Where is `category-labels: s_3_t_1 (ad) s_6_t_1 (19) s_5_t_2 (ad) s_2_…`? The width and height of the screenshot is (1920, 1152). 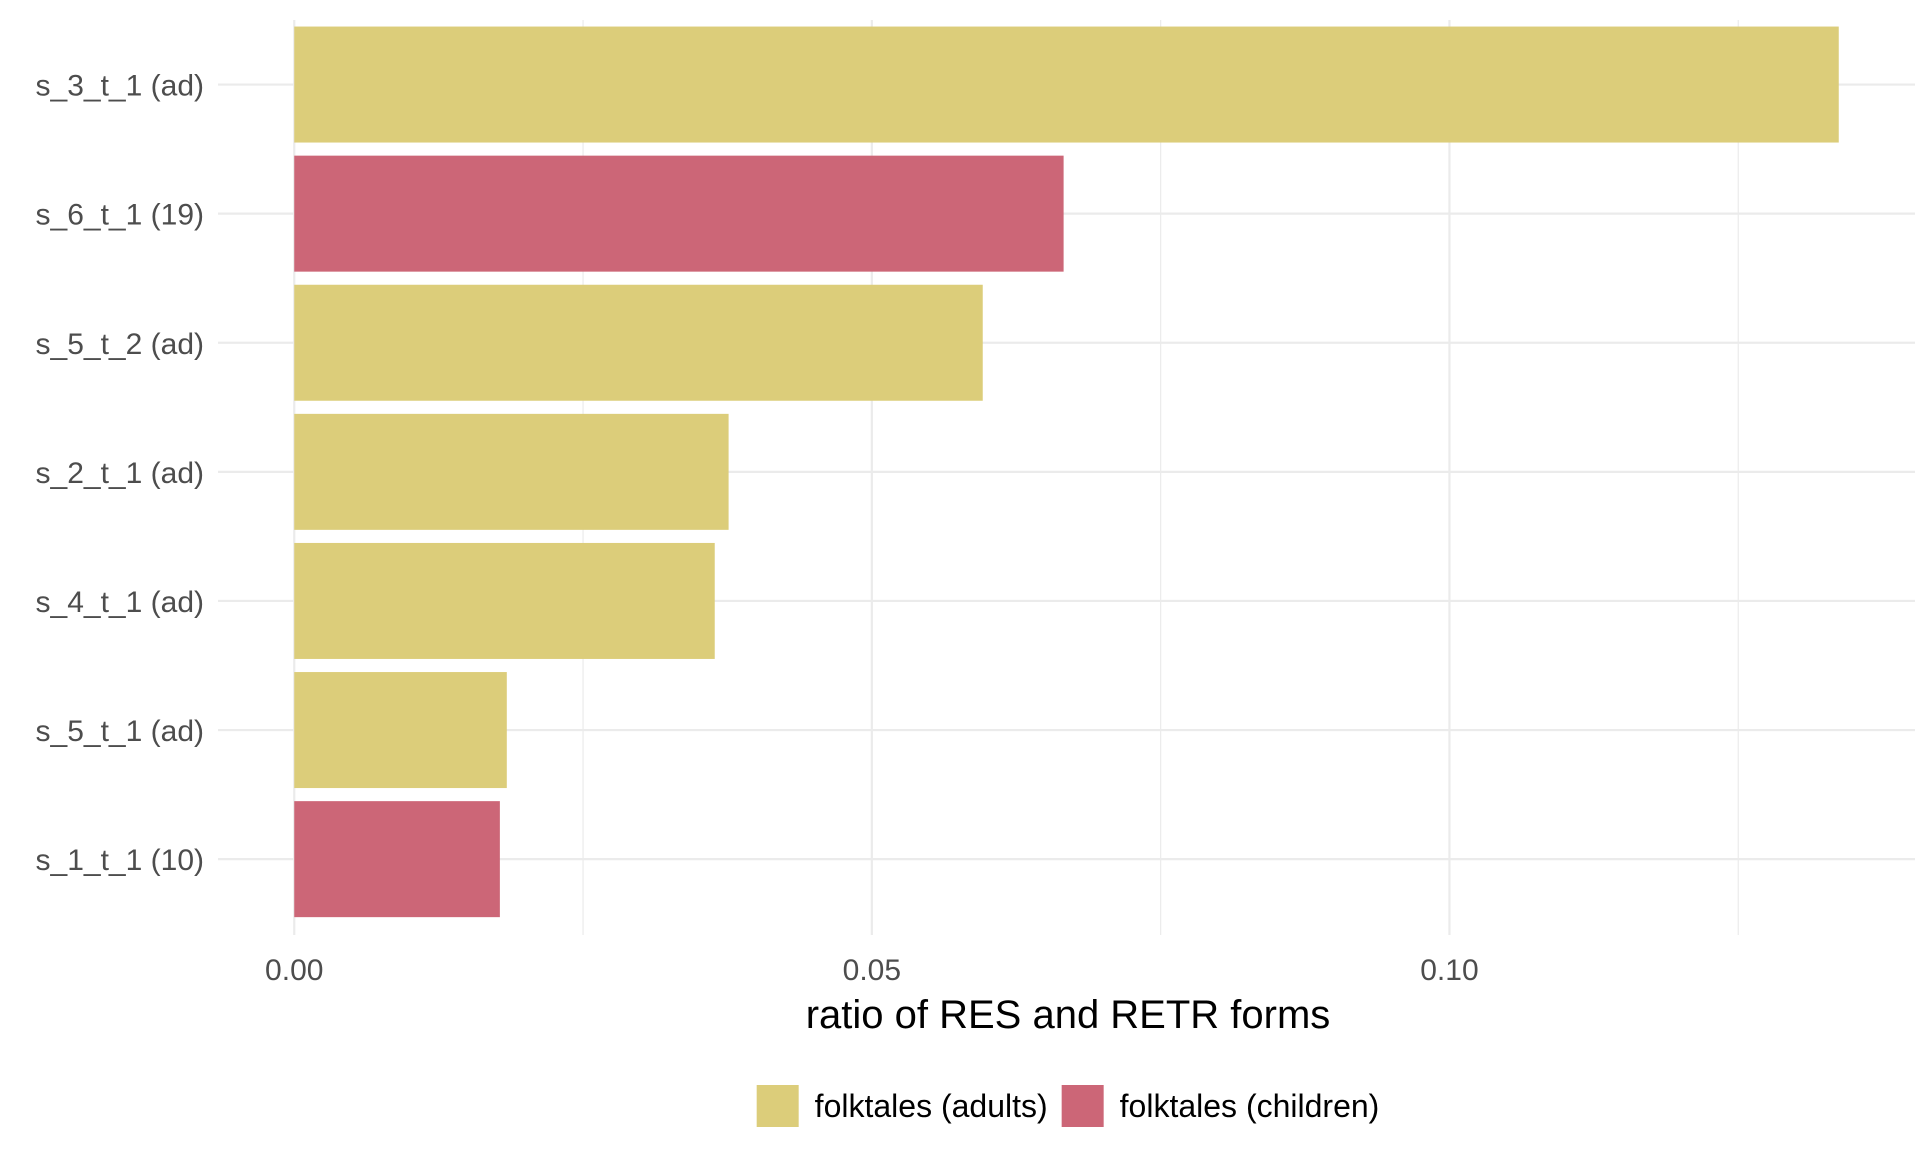 category-labels: s_3_t_1 (ad) s_6_t_1 (19) s_5_t_2 (ad) s_2_… is located at coordinates (120, 474).